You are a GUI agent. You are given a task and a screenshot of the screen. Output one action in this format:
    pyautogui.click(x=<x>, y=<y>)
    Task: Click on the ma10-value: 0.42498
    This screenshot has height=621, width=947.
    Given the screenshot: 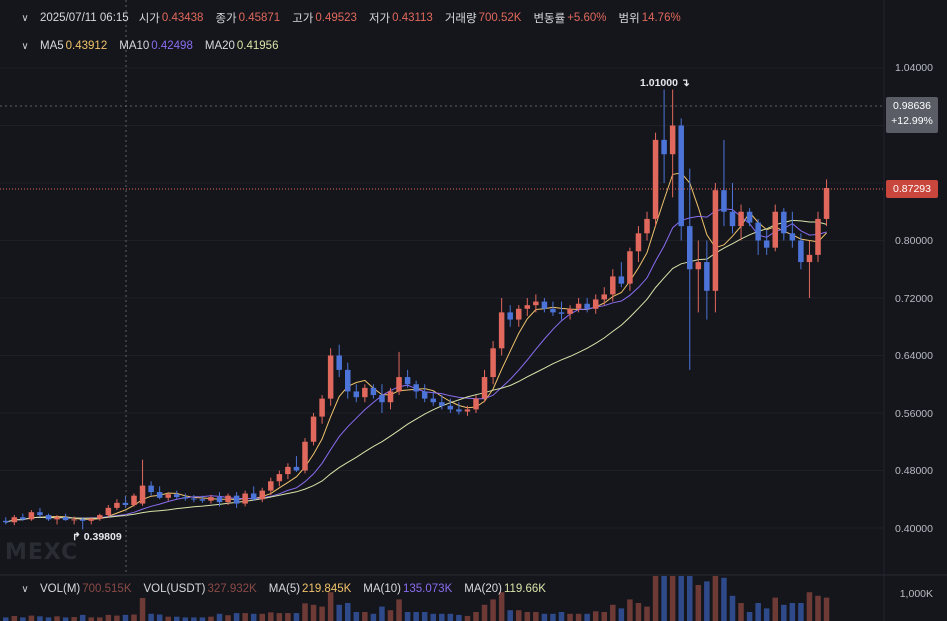 What is the action you would take?
    pyautogui.click(x=172, y=46)
    